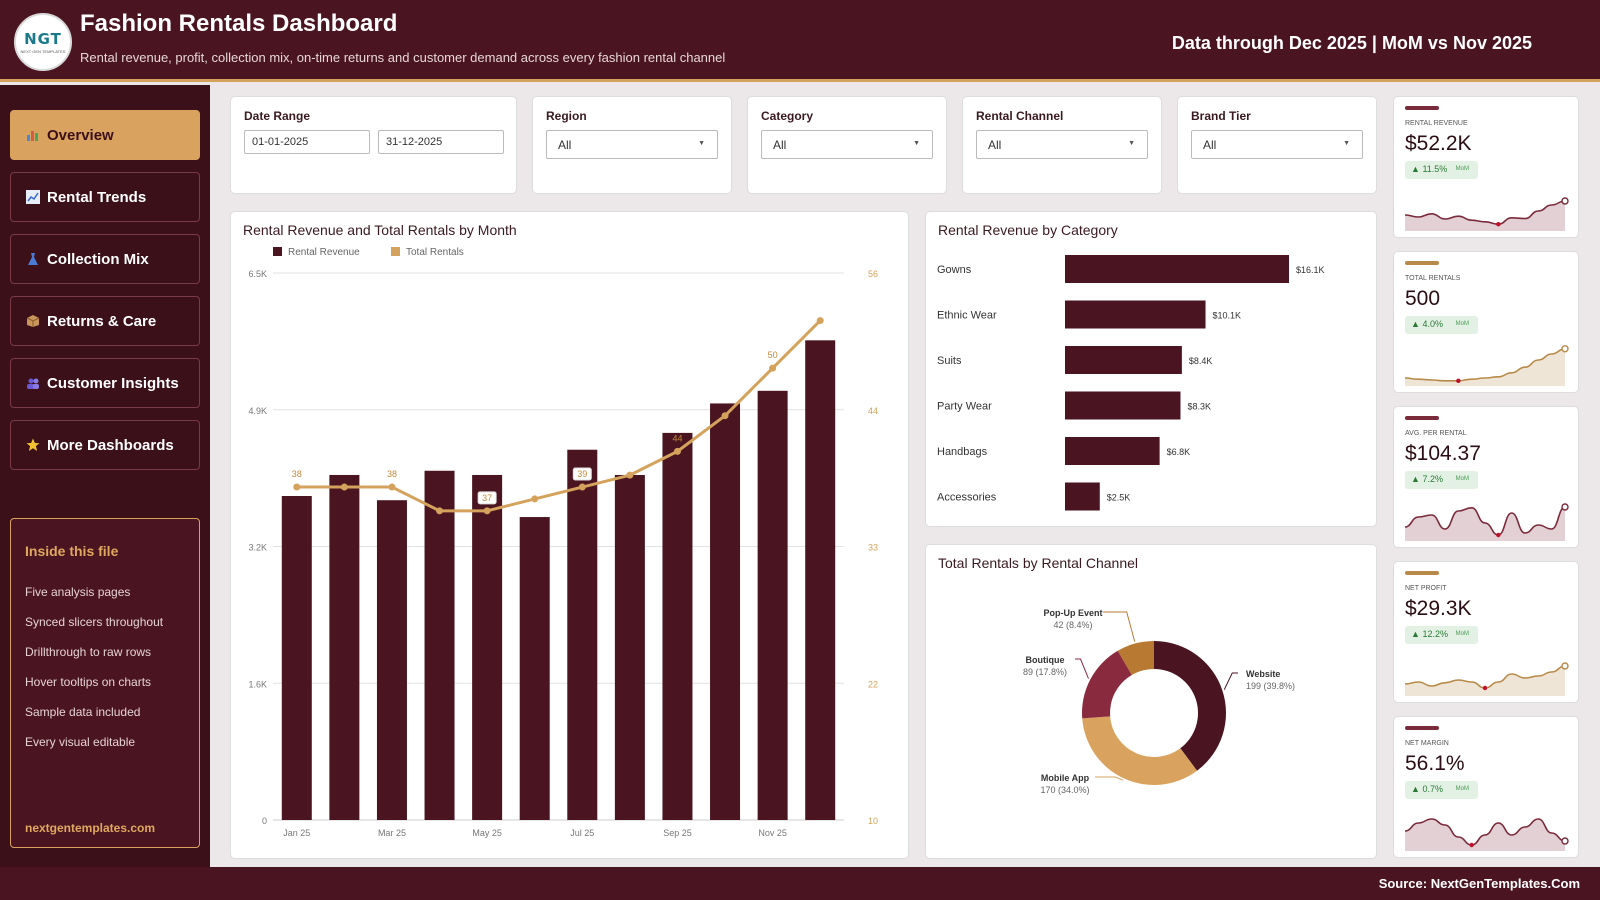 This screenshot has width=1600, height=900. I want to click on sparkline-area, so click(1485, 216).